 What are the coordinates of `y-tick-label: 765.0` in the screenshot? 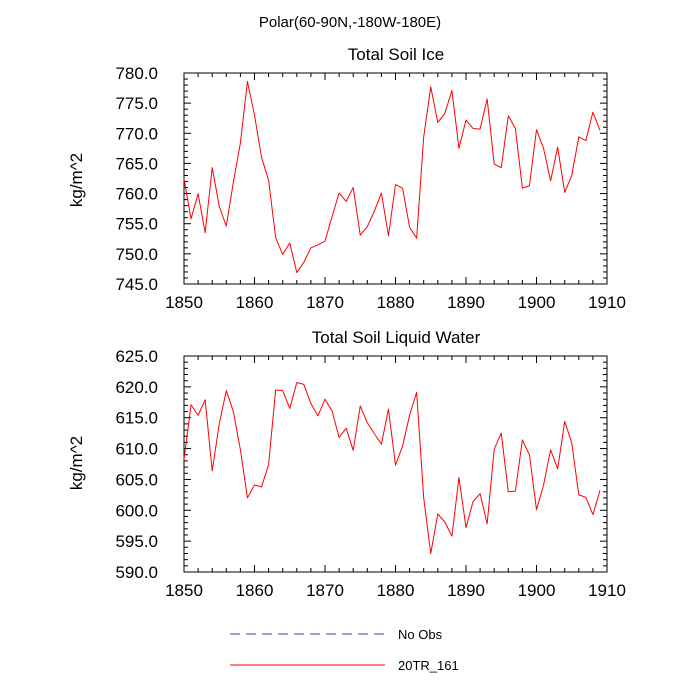 It's located at (136, 163).